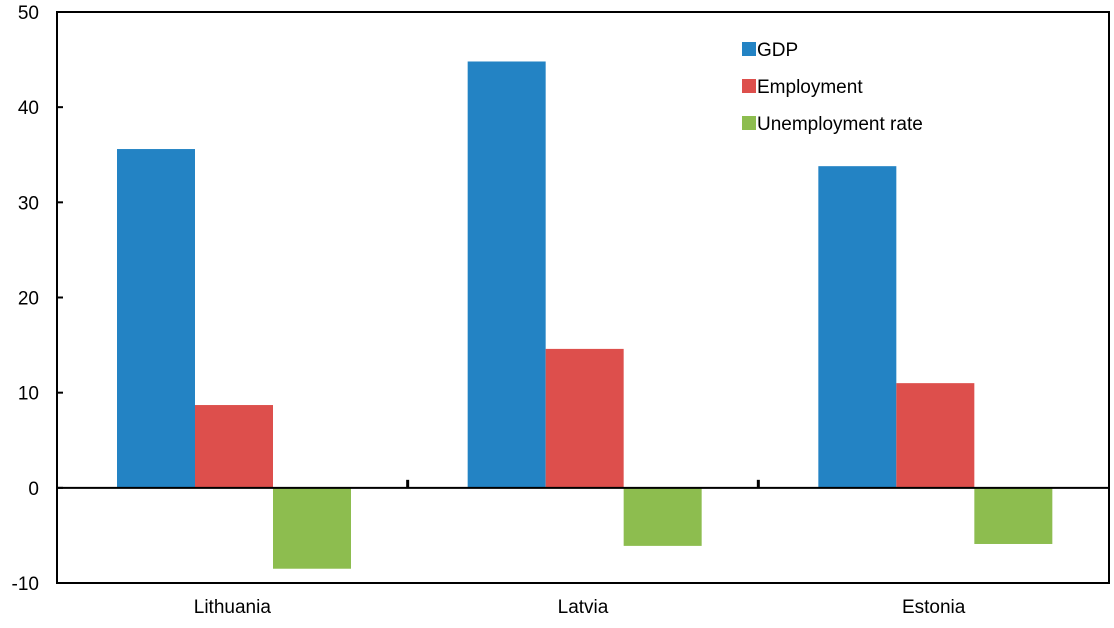 This screenshot has width=1114, height=628. What do you see at coordinates (28, 394) in the screenshot?
I see `y-tick-label: 10` at bounding box center [28, 394].